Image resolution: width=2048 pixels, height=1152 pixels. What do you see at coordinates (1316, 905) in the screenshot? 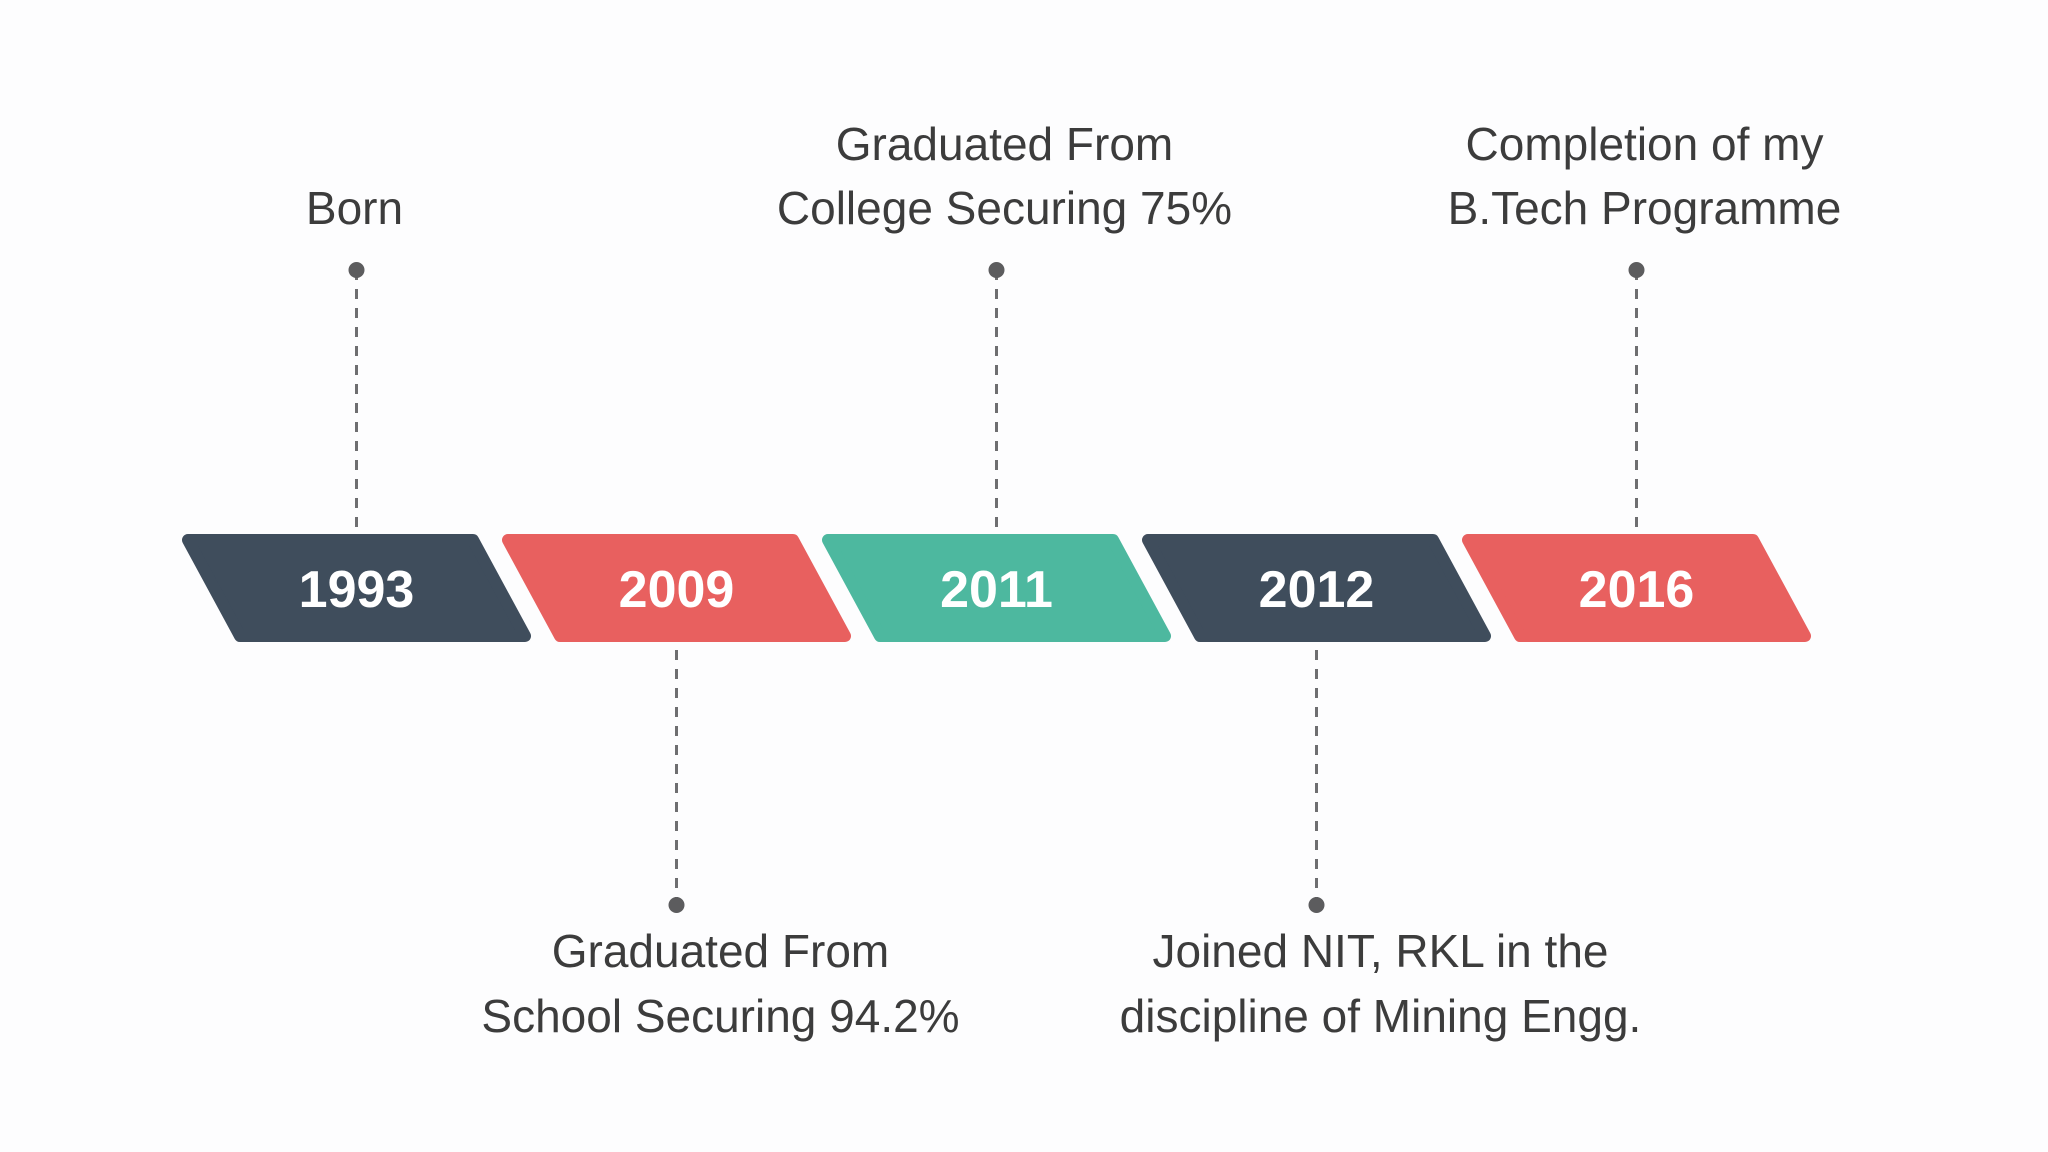
I see `connector-dot-2012` at bounding box center [1316, 905].